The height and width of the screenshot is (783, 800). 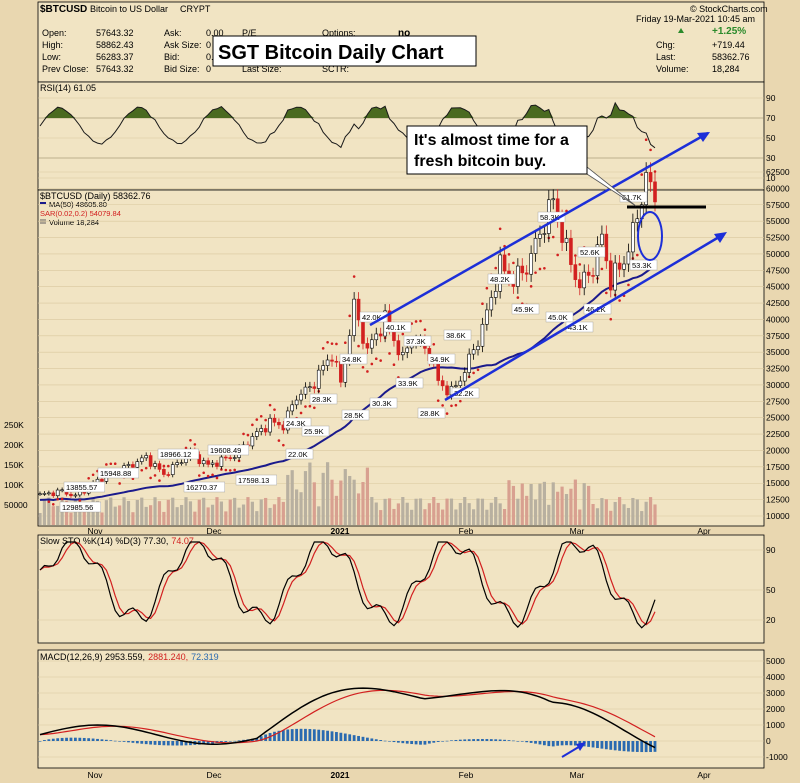 What do you see at coordinates (558, 317) in the screenshot?
I see `price-label: 45.0K` at bounding box center [558, 317].